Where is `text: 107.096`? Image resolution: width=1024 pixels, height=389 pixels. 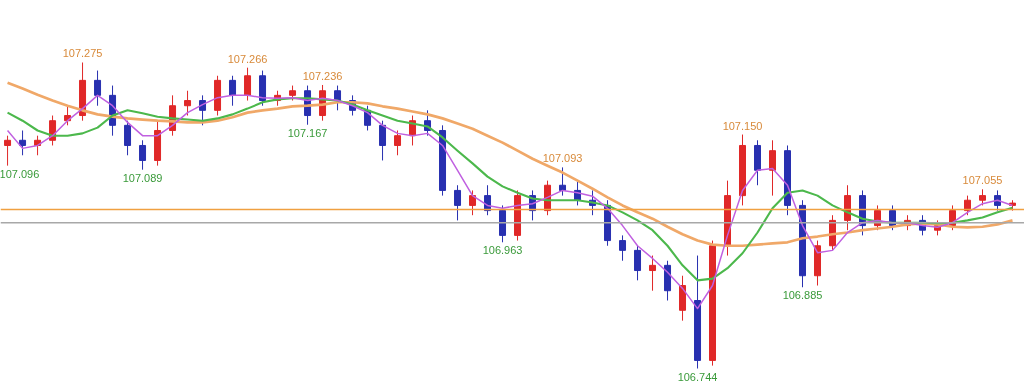
text: 107.096 is located at coordinates (20, 173).